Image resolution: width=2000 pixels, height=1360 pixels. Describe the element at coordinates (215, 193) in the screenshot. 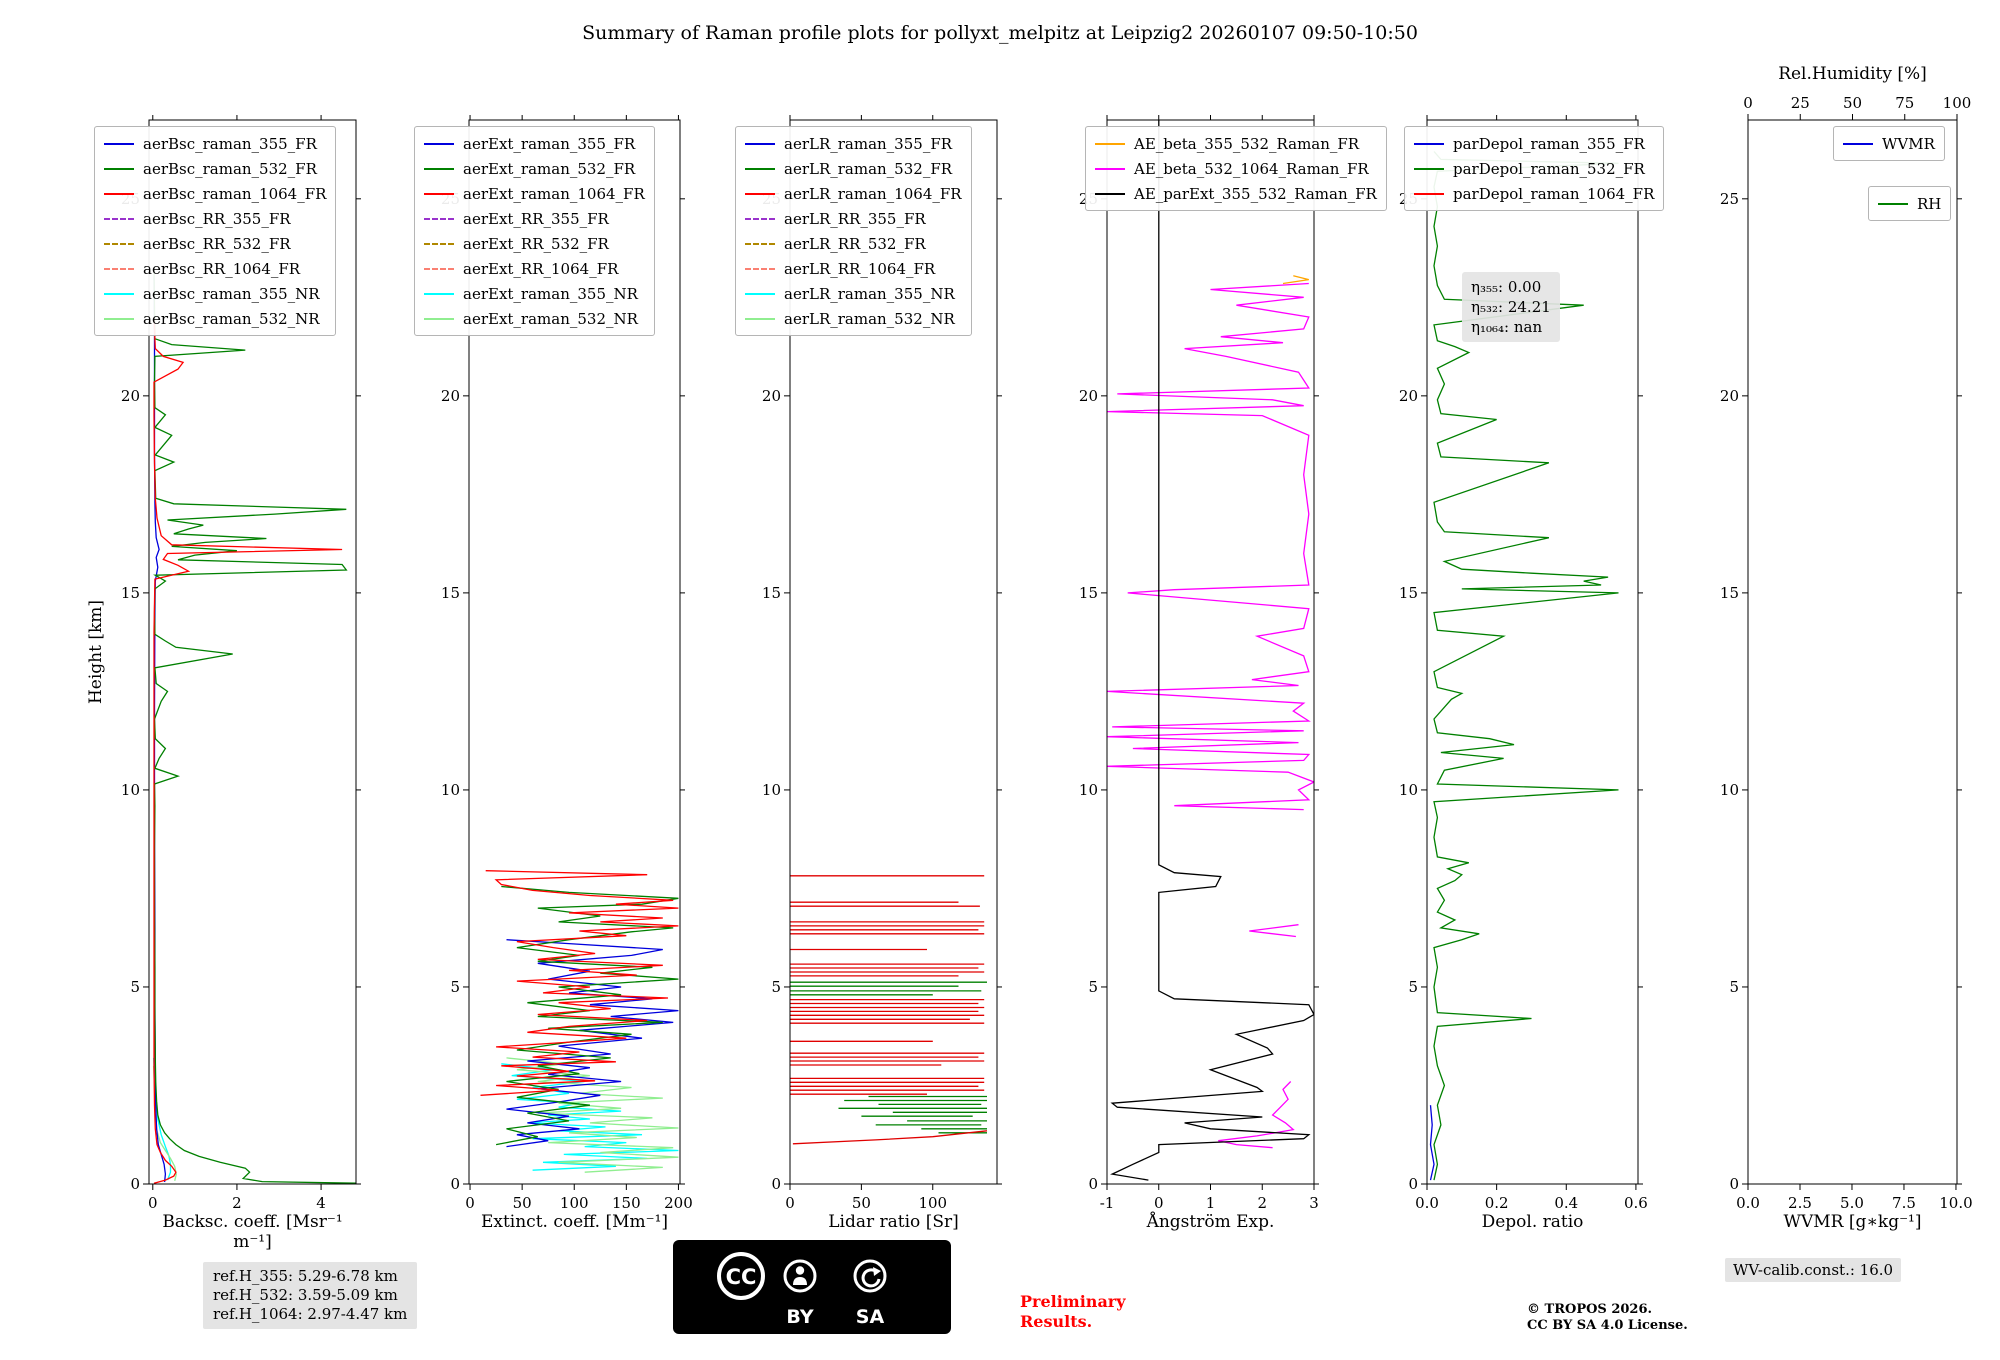

I see `legend-entry: aerBsc_raman_1064_FR` at that location.